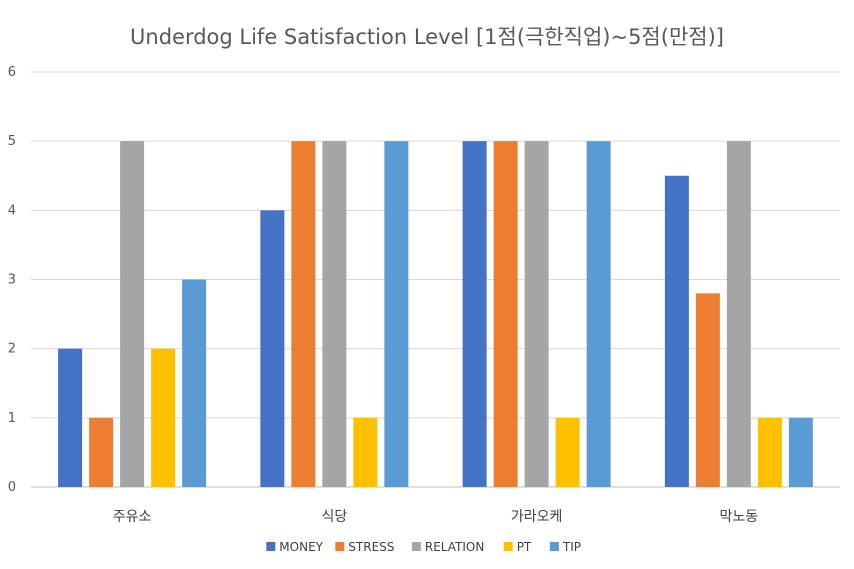 This screenshot has width=854, height=569. I want to click on legend-label: RELATION, so click(454, 547).